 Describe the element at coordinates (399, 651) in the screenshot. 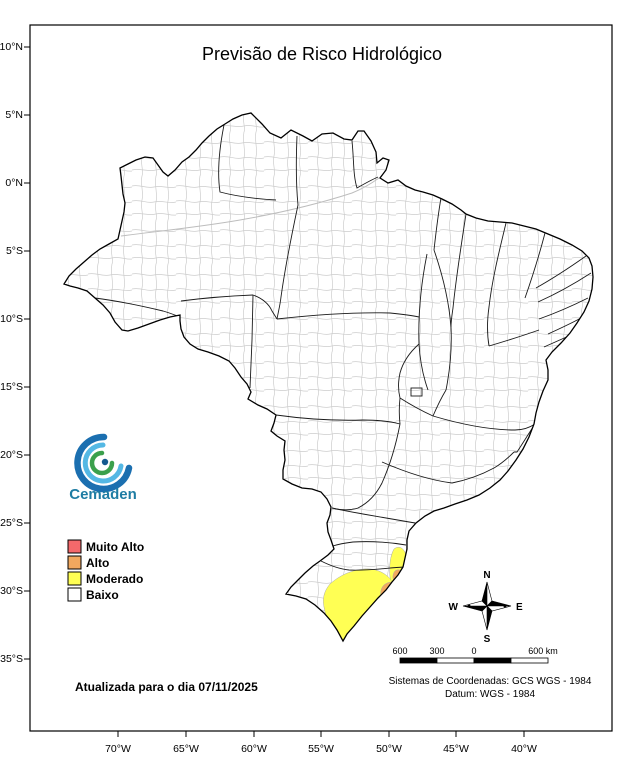

I see `scale-label: 600` at that location.